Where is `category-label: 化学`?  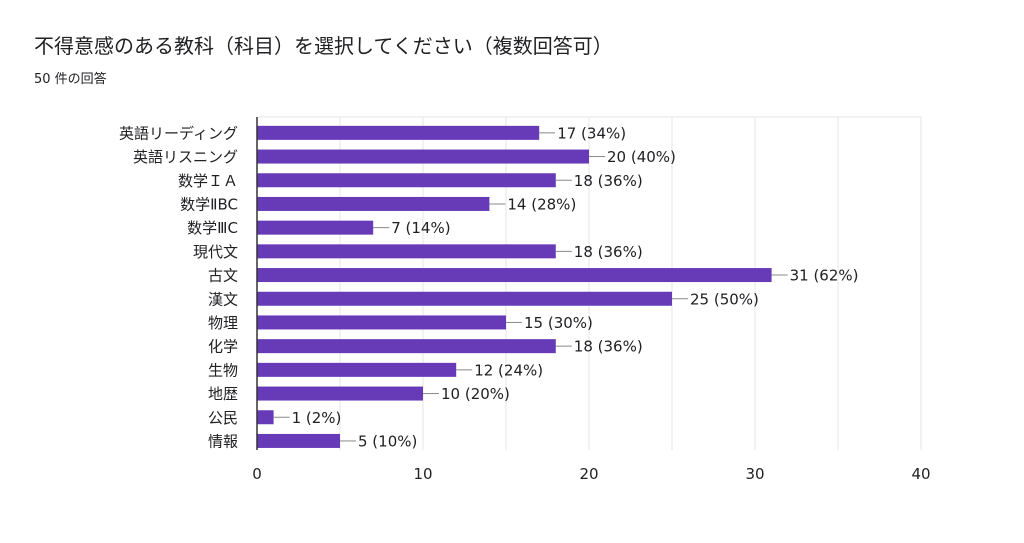
category-label: 化学 is located at coordinates (223, 347).